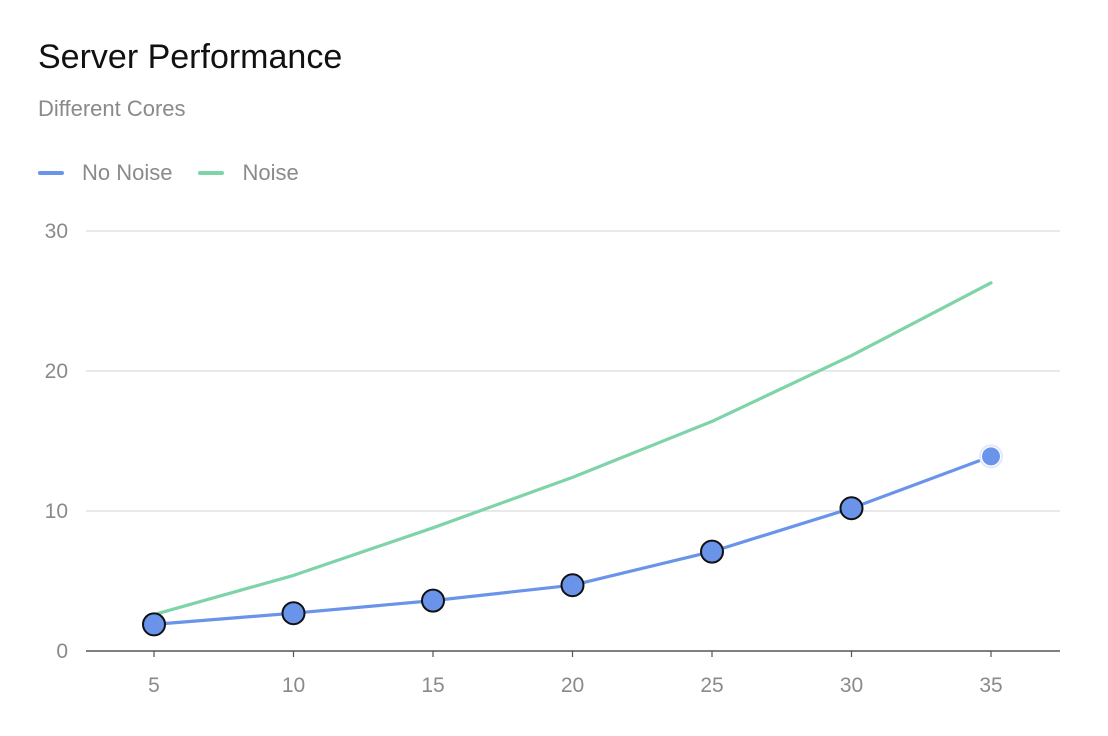 The width and height of the screenshot is (1108, 736). What do you see at coordinates (190, 57) in the screenshot?
I see `chart-title: Server Performance` at bounding box center [190, 57].